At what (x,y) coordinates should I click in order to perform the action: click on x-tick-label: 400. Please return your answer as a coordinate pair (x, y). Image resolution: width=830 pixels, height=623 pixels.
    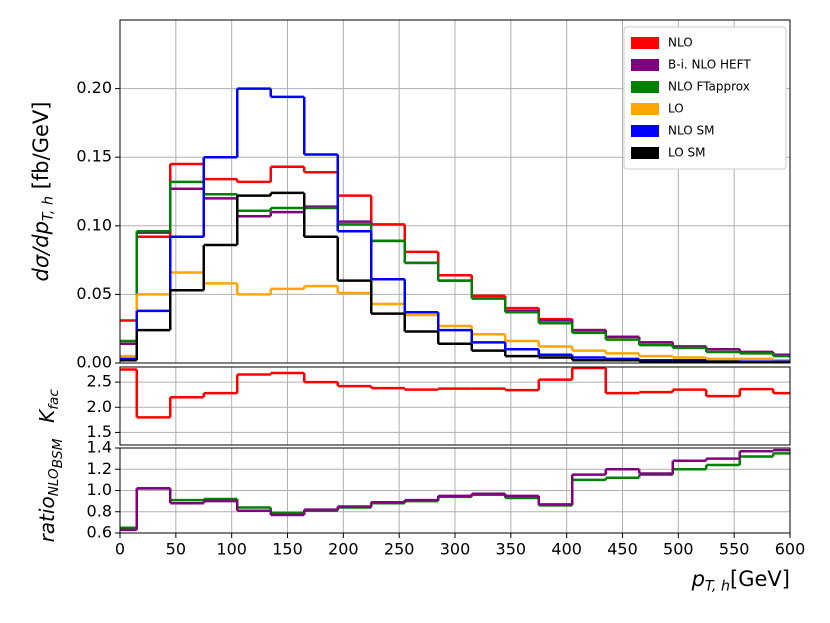
    Looking at the image, I should click on (566, 549).